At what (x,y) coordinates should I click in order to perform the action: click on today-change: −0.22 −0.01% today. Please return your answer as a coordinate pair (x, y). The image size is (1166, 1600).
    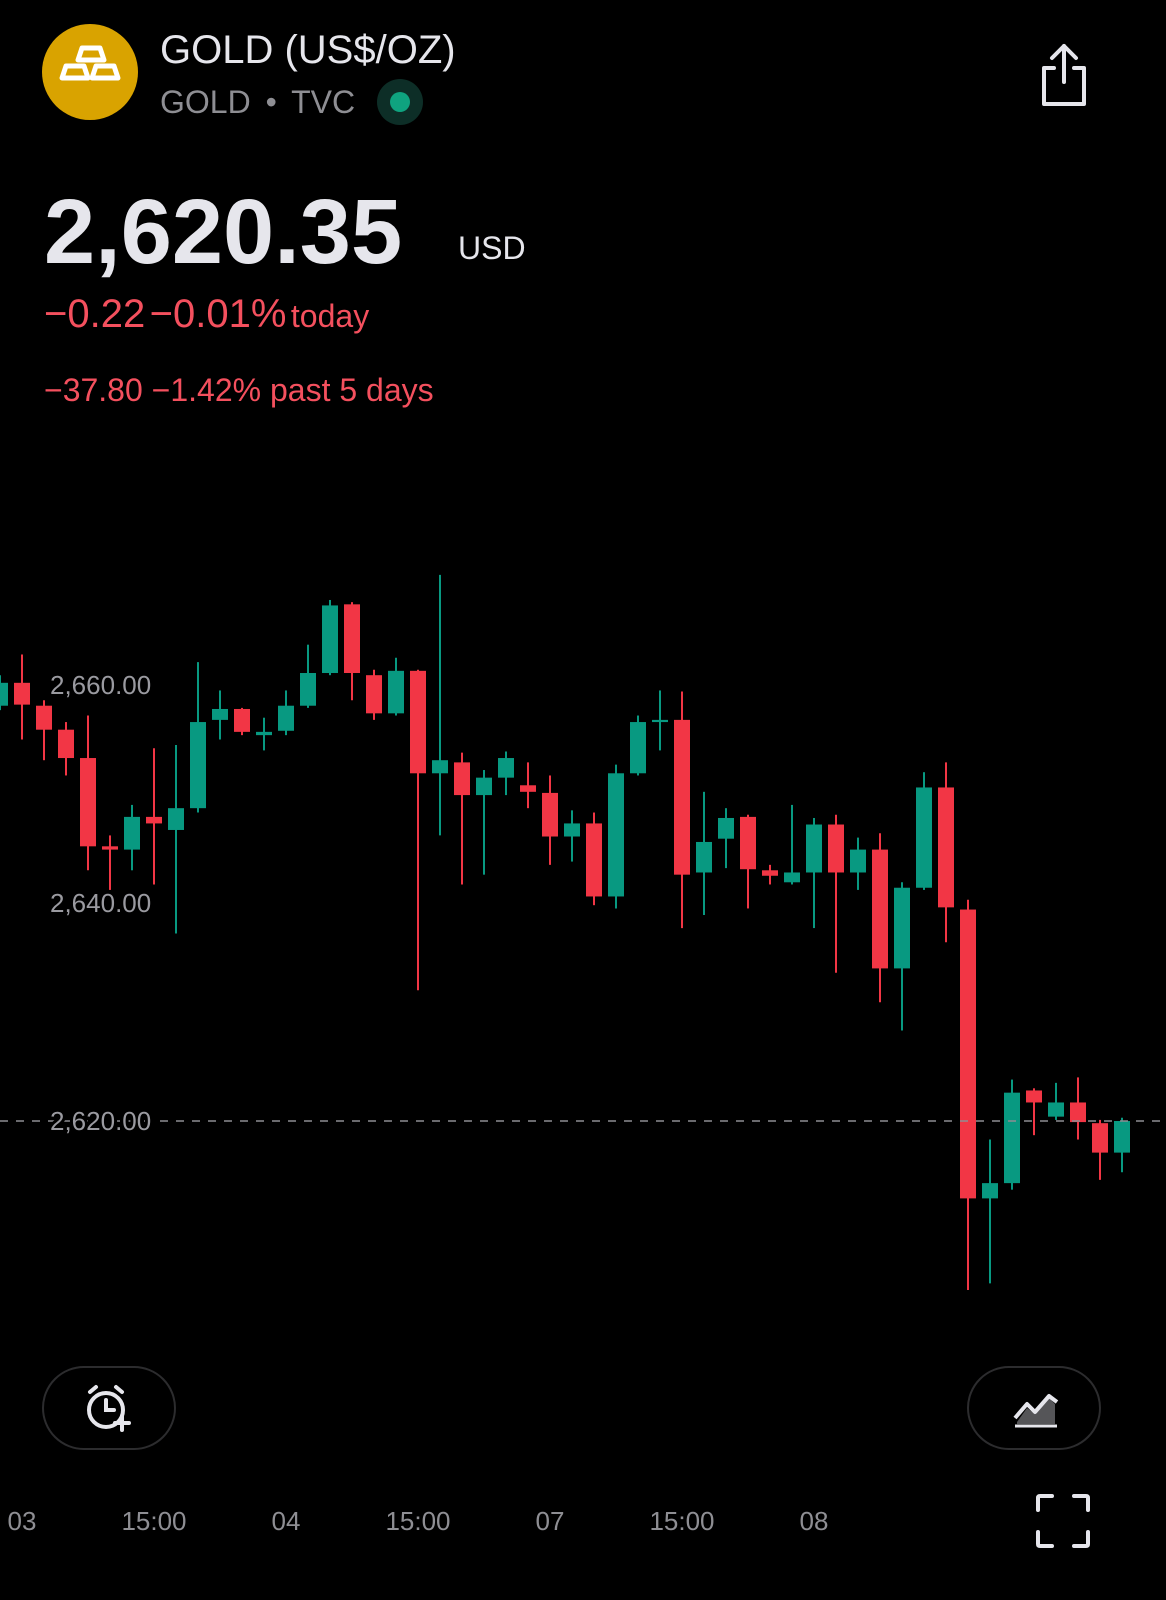
    Looking at the image, I should click on (206, 314).